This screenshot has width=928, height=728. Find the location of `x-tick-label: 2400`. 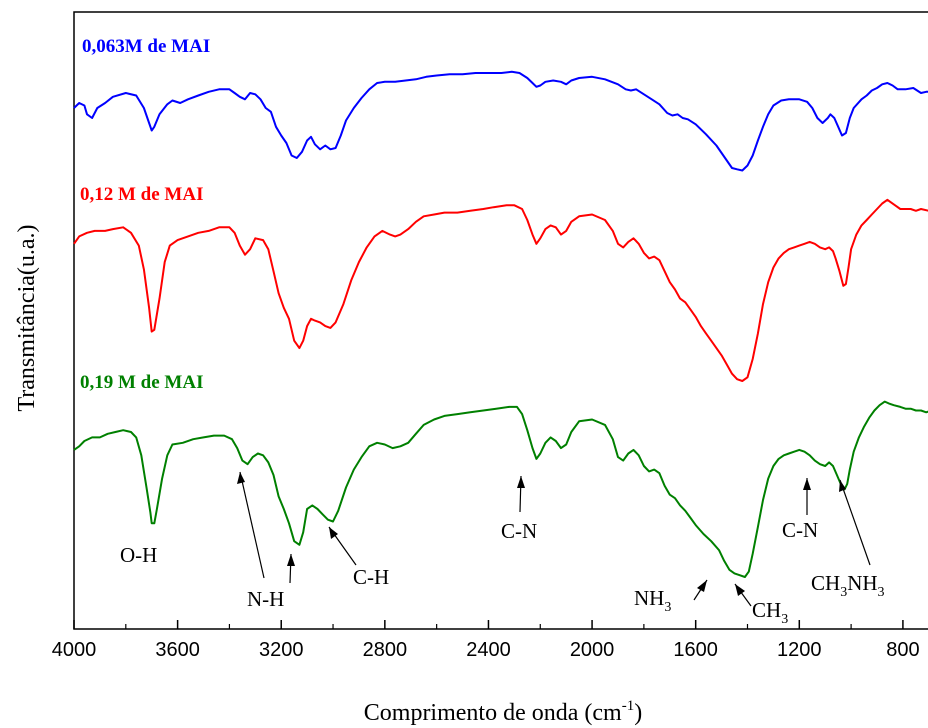

x-tick-label: 2400 is located at coordinates (488, 650).